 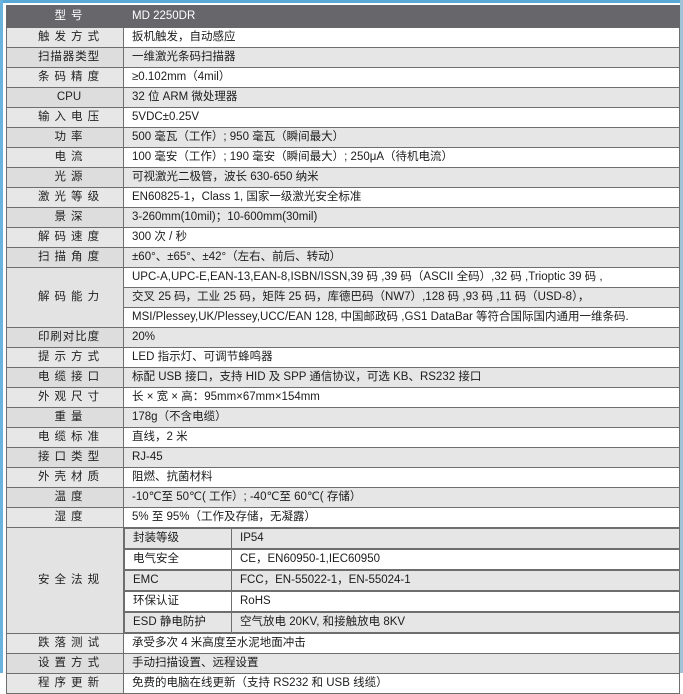 What do you see at coordinates (401, 137) in the screenshot?
I see `row-value: 500 毫瓦（工作）; 950 毫瓦（瞬间最大）` at bounding box center [401, 137].